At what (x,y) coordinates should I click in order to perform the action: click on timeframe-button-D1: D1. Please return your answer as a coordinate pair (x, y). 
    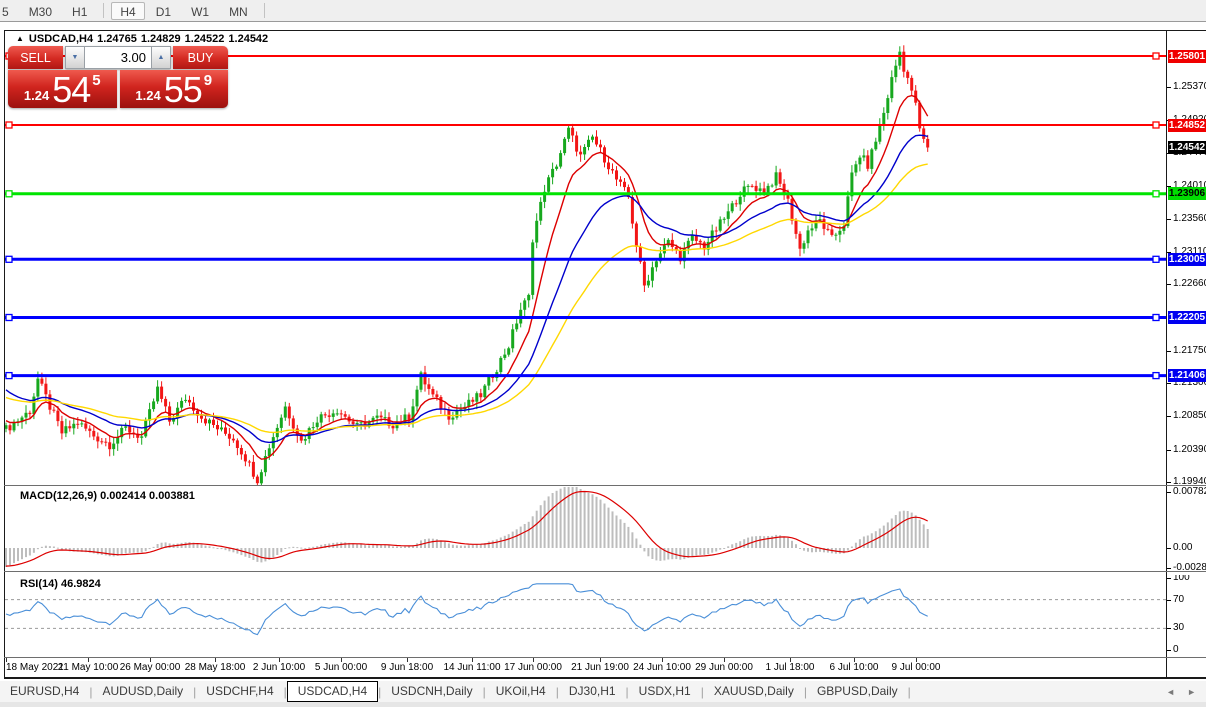
    Looking at the image, I should click on (163, 11).